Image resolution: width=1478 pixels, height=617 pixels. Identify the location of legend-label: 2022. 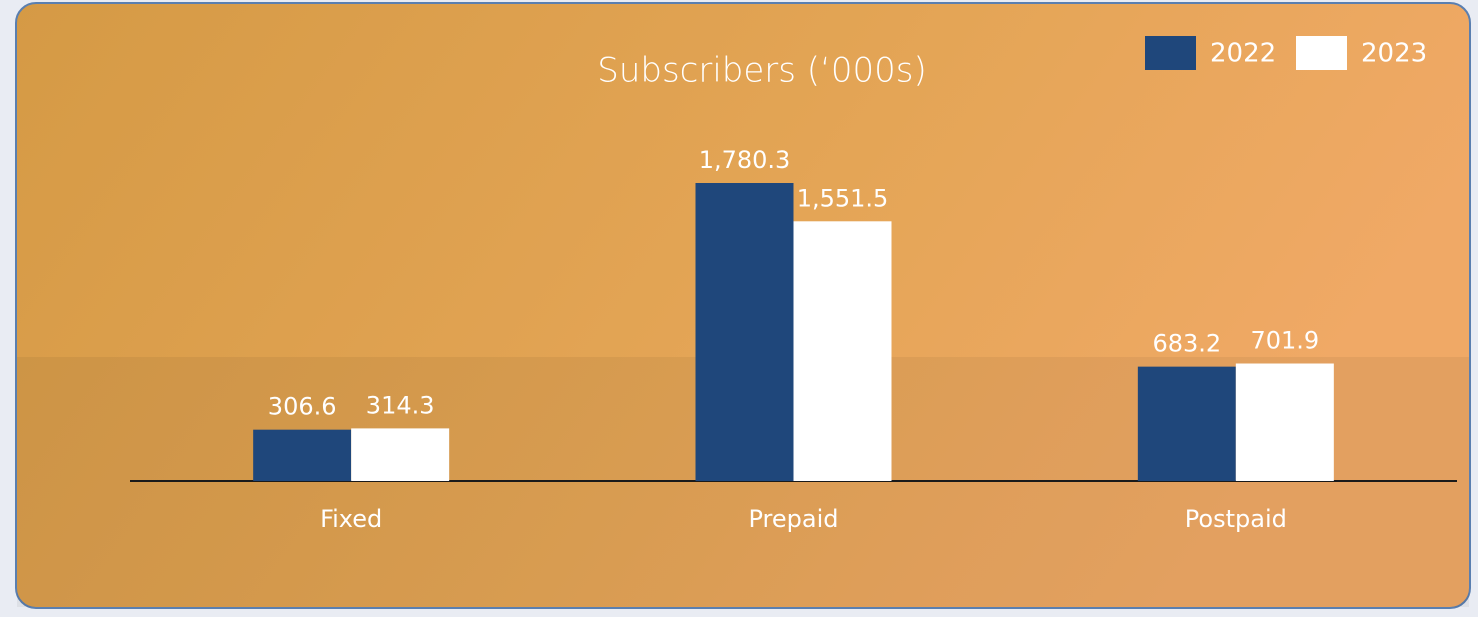
(1243, 54).